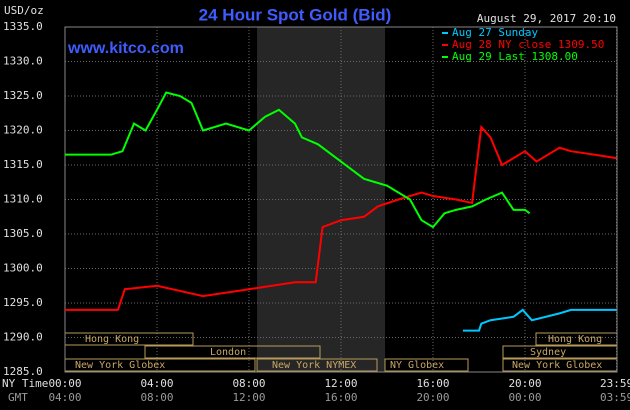  Describe the element at coordinates (248, 383) in the screenshot. I see `x-tick-label: 08:00` at that location.